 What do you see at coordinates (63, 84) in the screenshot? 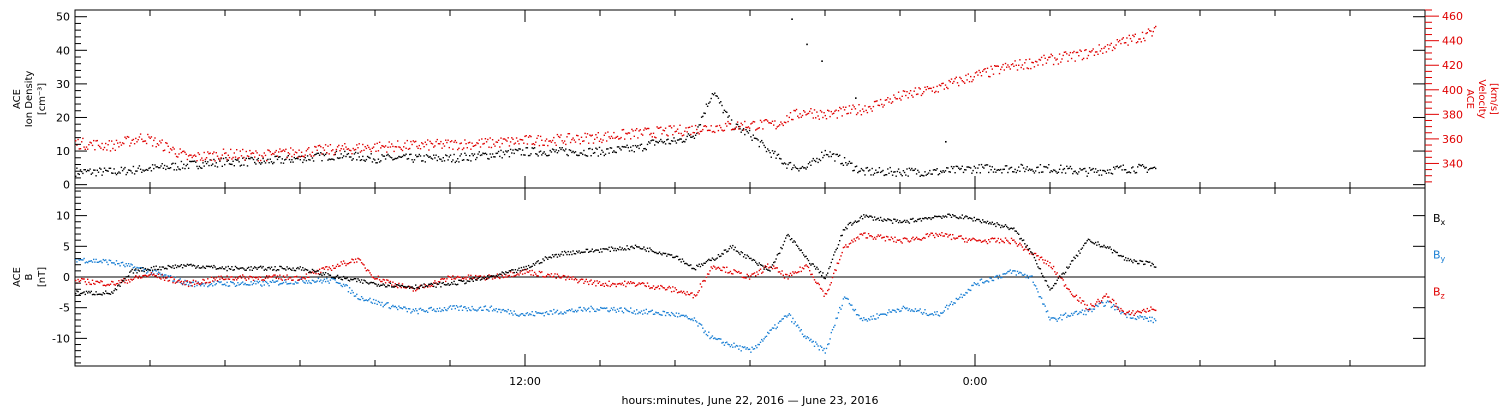
I see `density-tick-label: 30` at bounding box center [63, 84].